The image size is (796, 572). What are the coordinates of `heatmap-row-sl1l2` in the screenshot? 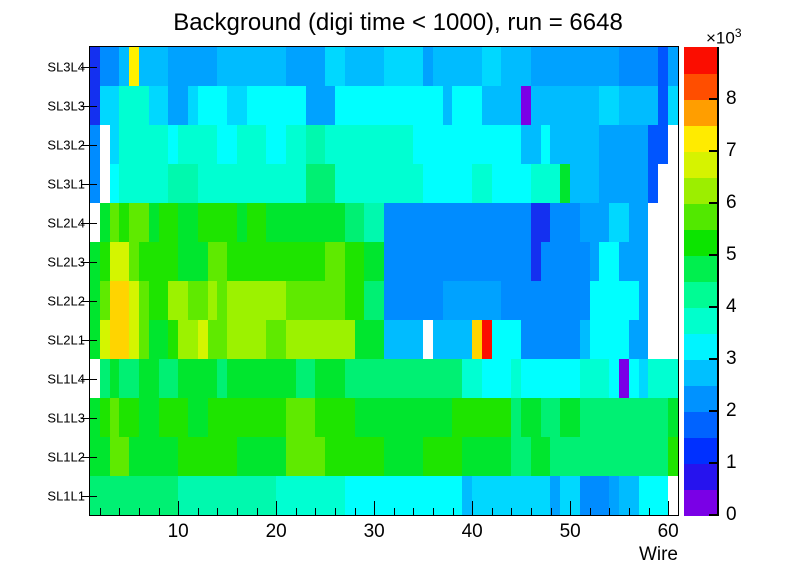 It's located at (384, 456).